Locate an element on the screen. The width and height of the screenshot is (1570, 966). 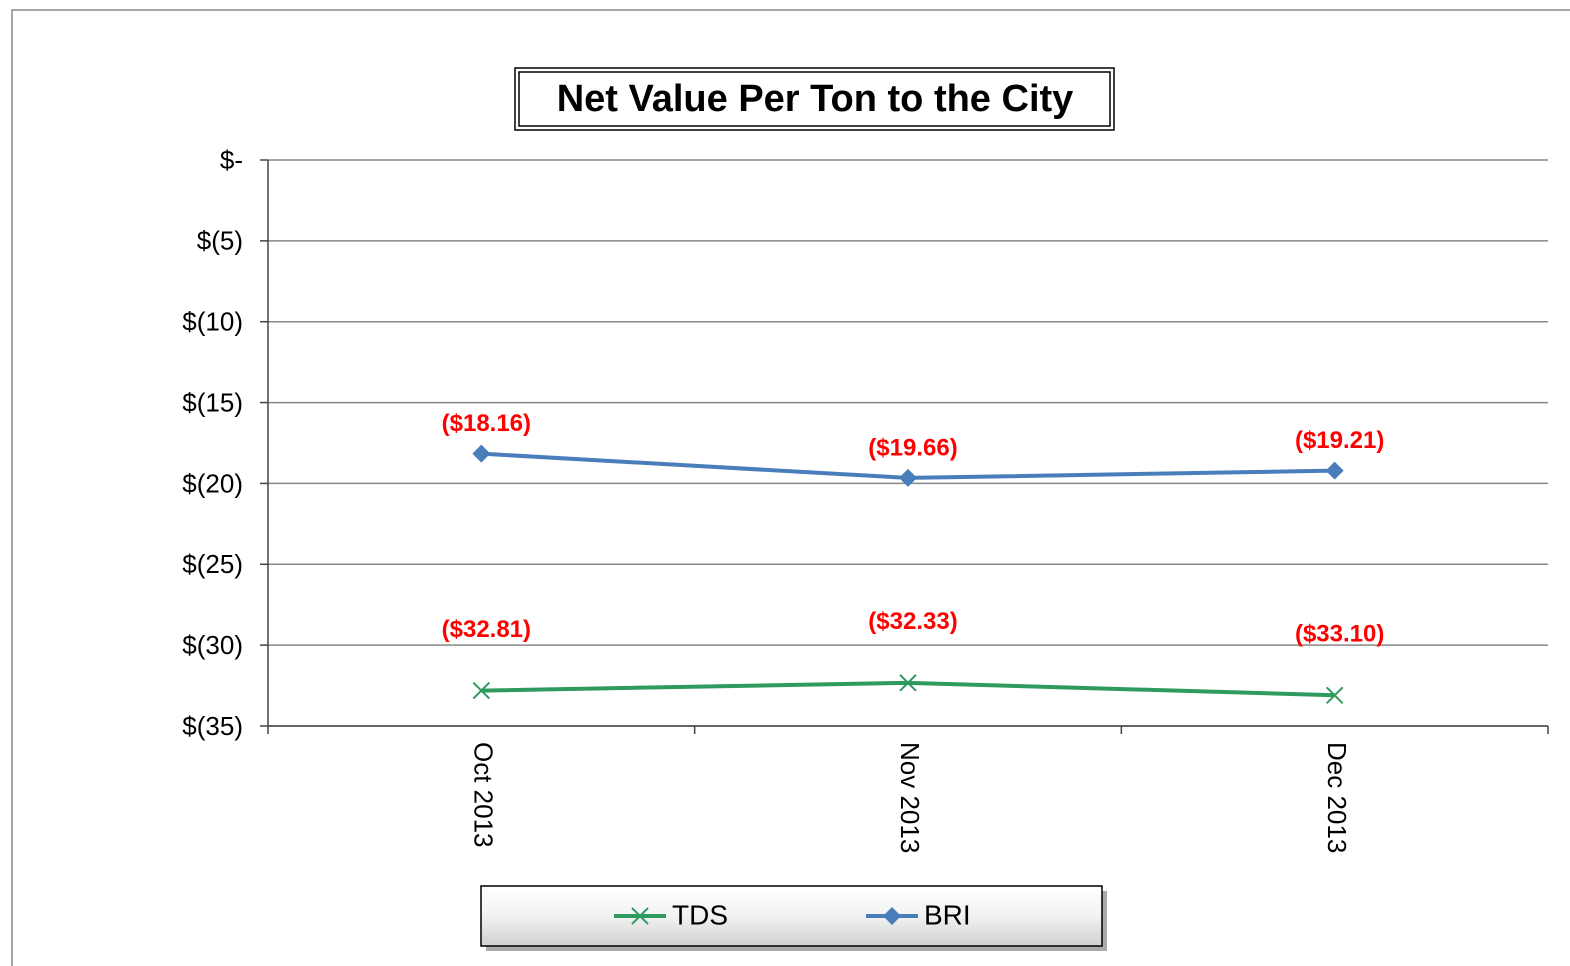
y-tick-label: $(5) is located at coordinates (220, 241).